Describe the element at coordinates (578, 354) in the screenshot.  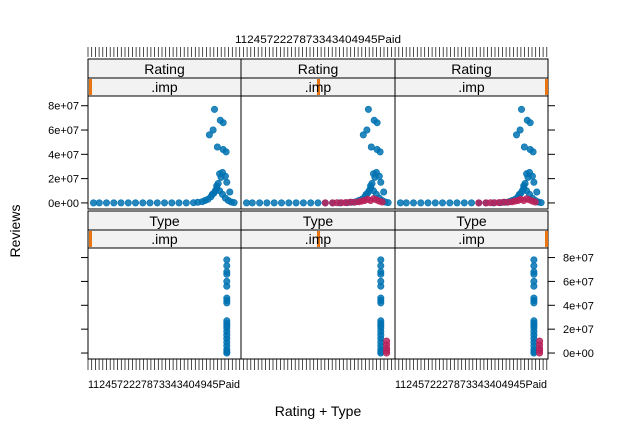
I see `y-tick-label-right: 0e+00` at that location.